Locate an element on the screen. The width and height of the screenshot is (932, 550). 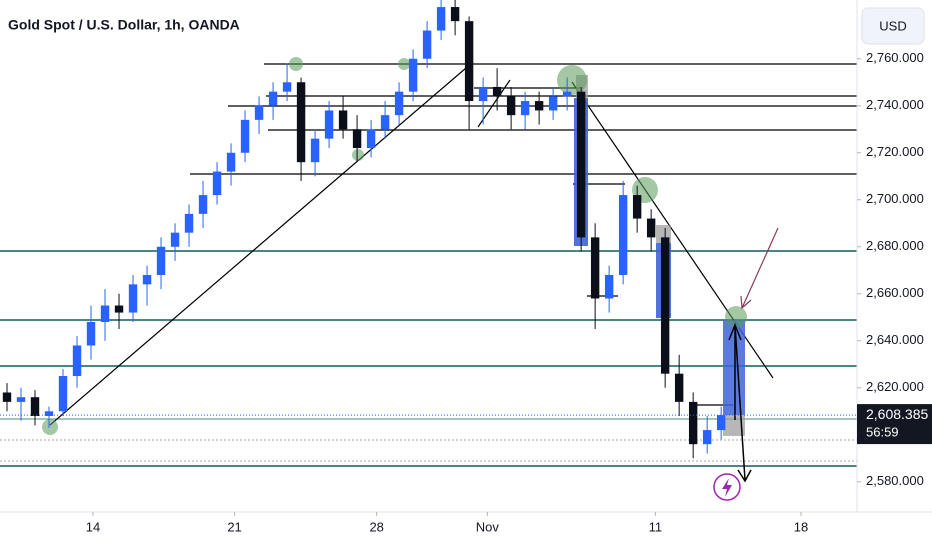
range-box is located at coordinates (734, 425).